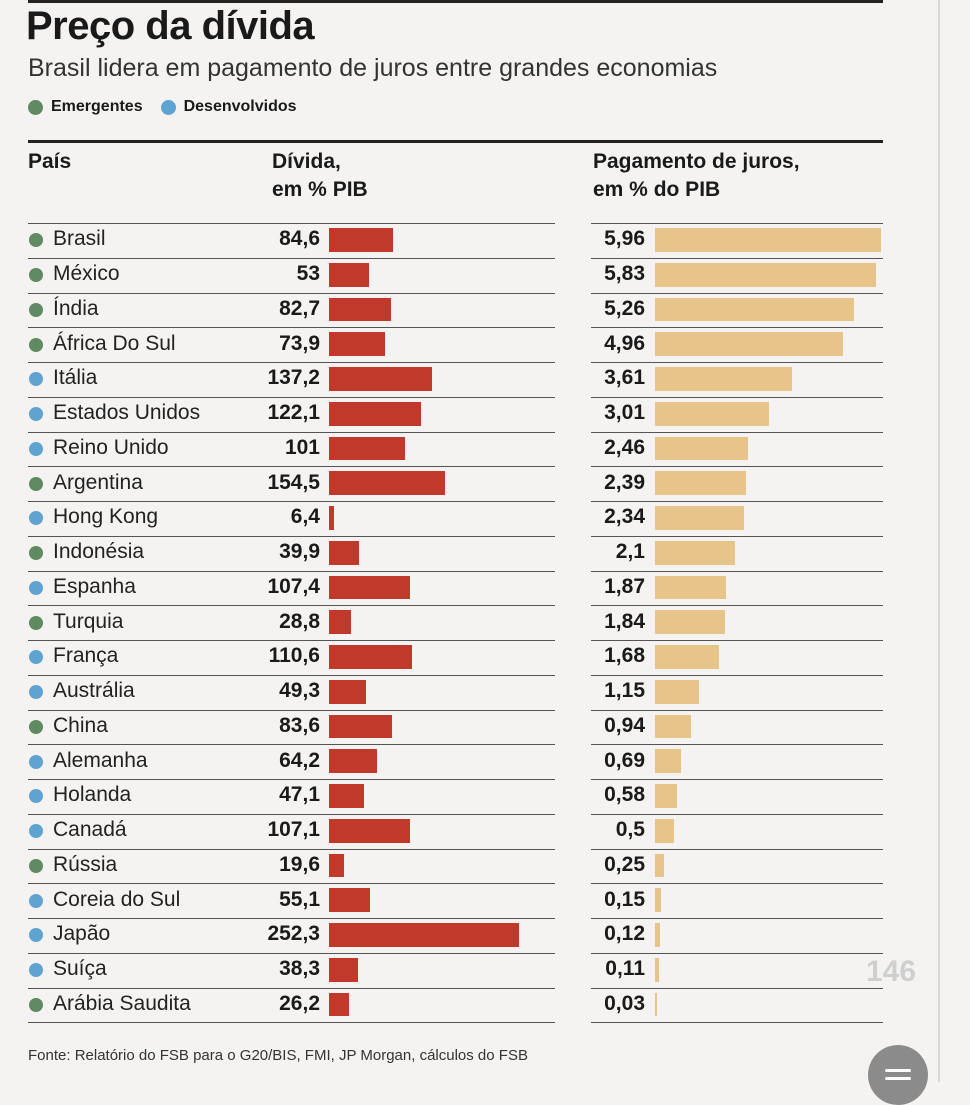 The width and height of the screenshot is (970, 1105). What do you see at coordinates (898, 1075) in the screenshot?
I see `menu-button` at bounding box center [898, 1075].